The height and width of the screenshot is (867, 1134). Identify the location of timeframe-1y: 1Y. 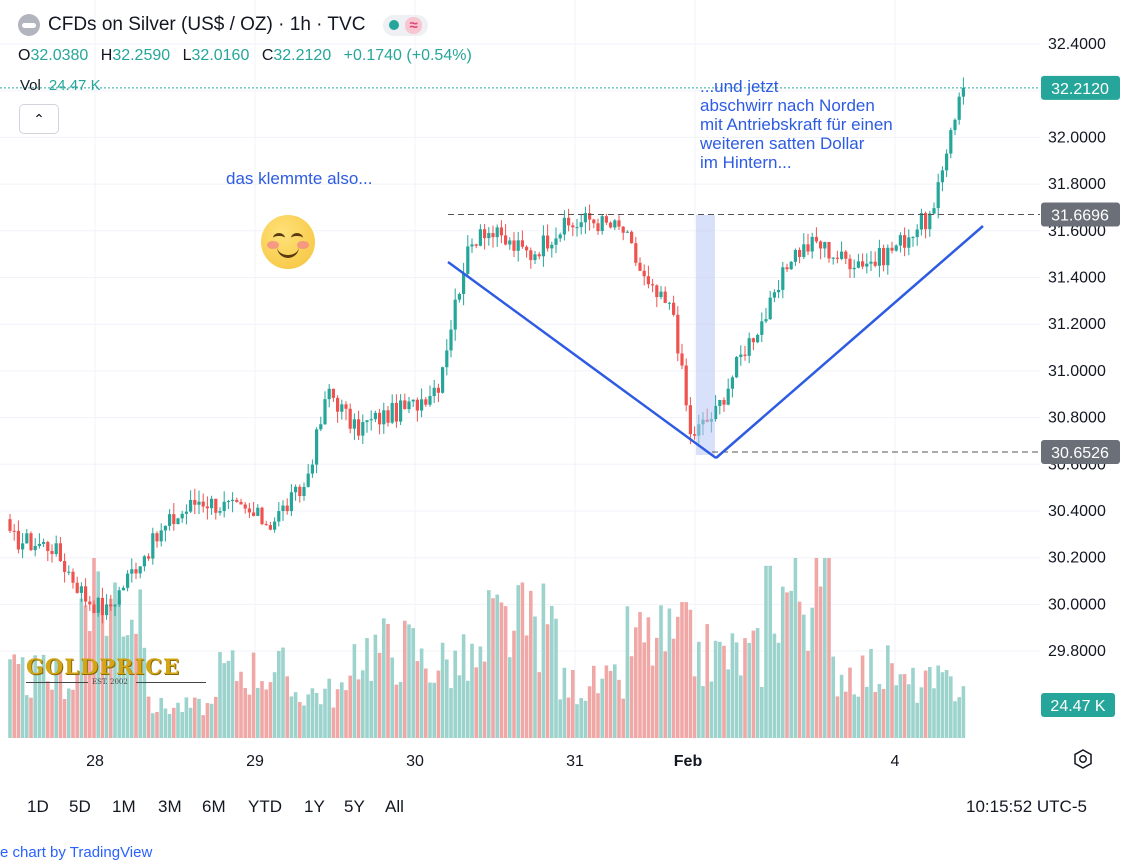
(314, 806).